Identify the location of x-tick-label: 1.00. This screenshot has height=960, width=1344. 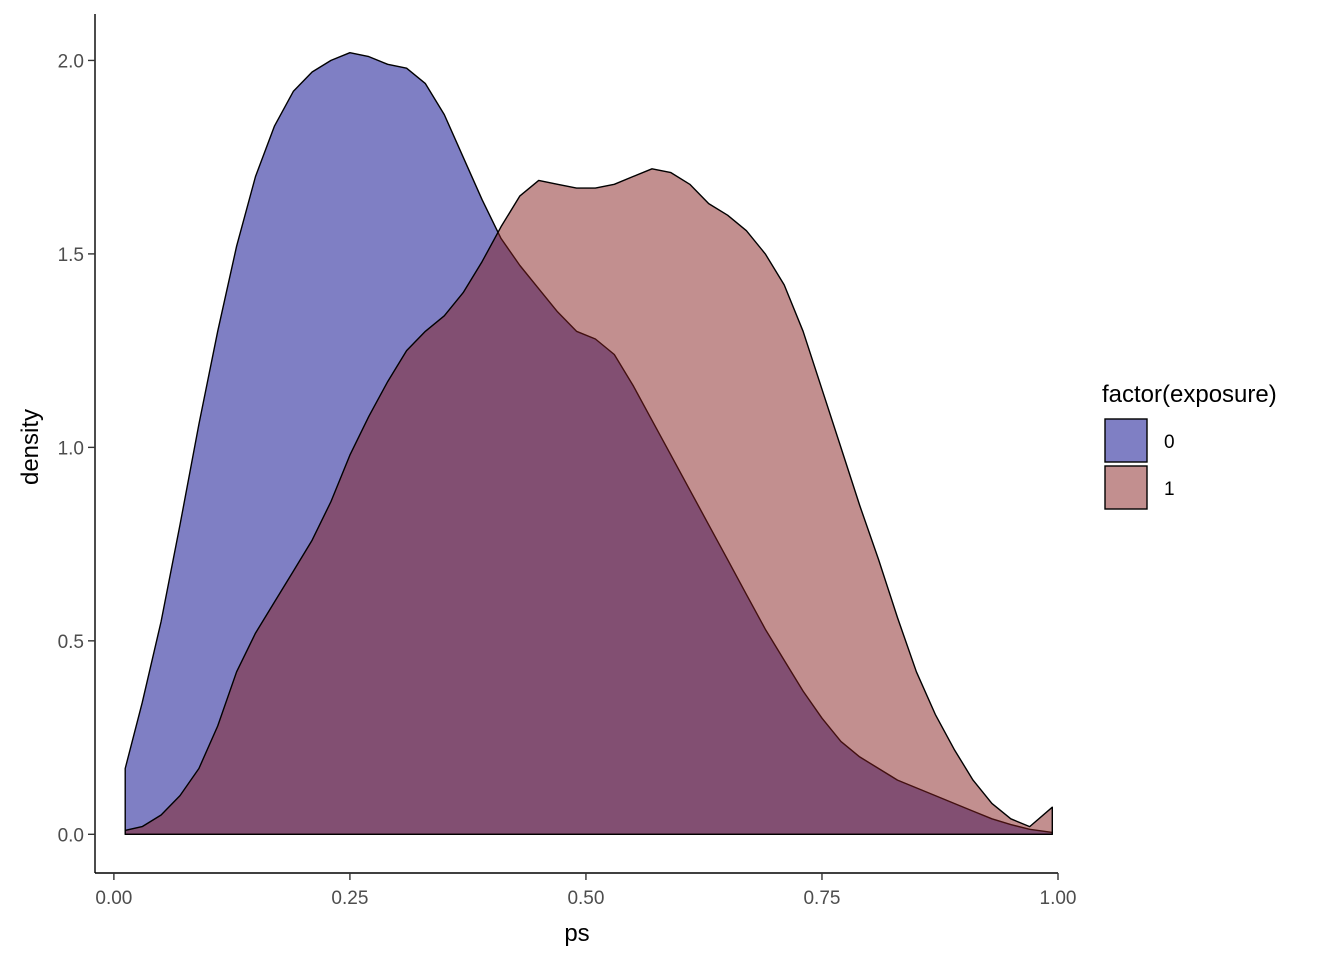
(1058, 898).